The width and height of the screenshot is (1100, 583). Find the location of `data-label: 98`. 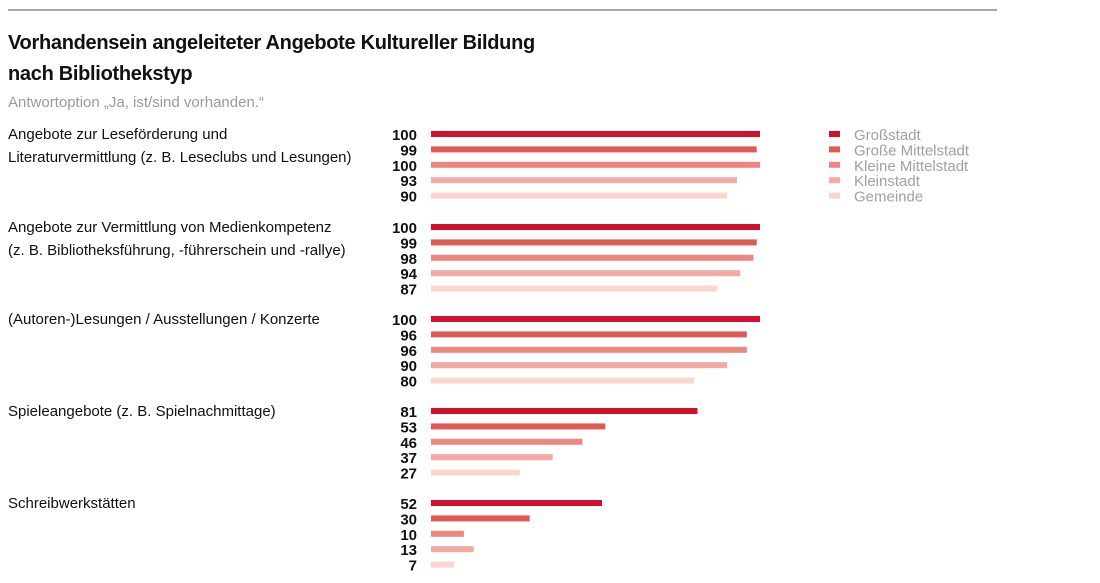

data-label: 98 is located at coordinates (408, 259).